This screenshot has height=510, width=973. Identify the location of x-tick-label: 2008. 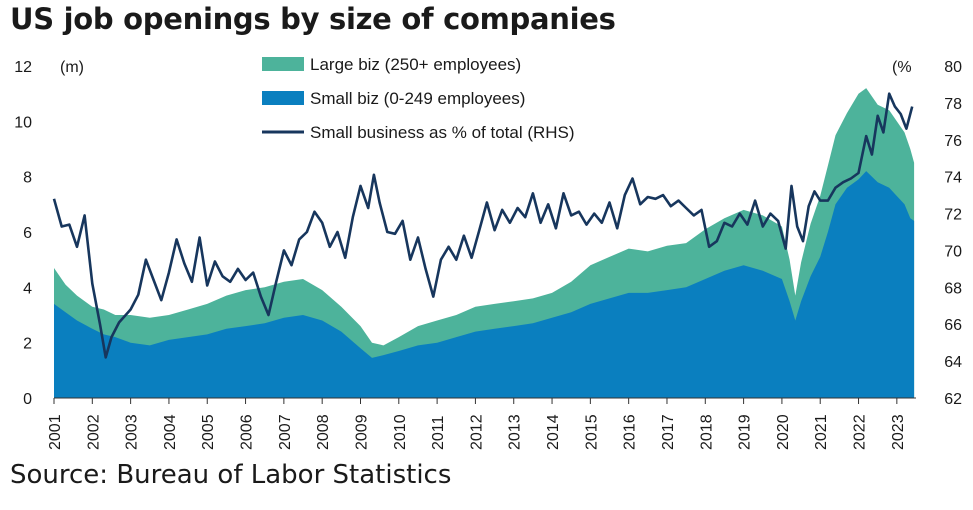
(323, 432).